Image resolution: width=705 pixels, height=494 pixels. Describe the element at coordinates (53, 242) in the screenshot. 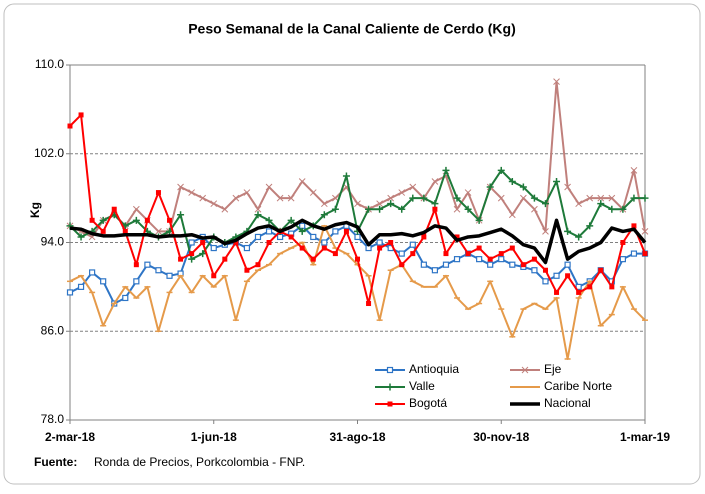

I see `y-tick-label: 94.0` at that location.